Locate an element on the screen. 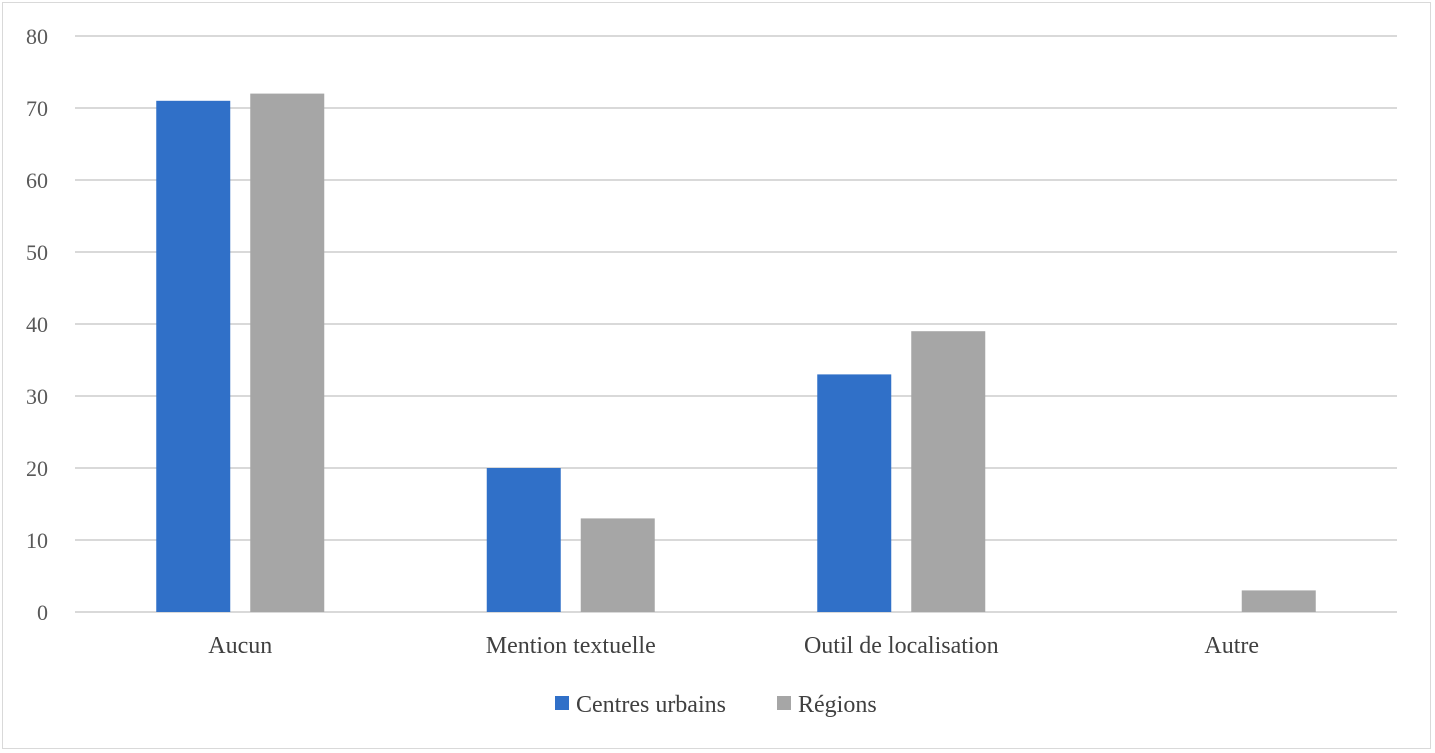 Image resolution: width=1435 pixels, height=753 pixels. y-tick-label: 30 is located at coordinates (37, 396).